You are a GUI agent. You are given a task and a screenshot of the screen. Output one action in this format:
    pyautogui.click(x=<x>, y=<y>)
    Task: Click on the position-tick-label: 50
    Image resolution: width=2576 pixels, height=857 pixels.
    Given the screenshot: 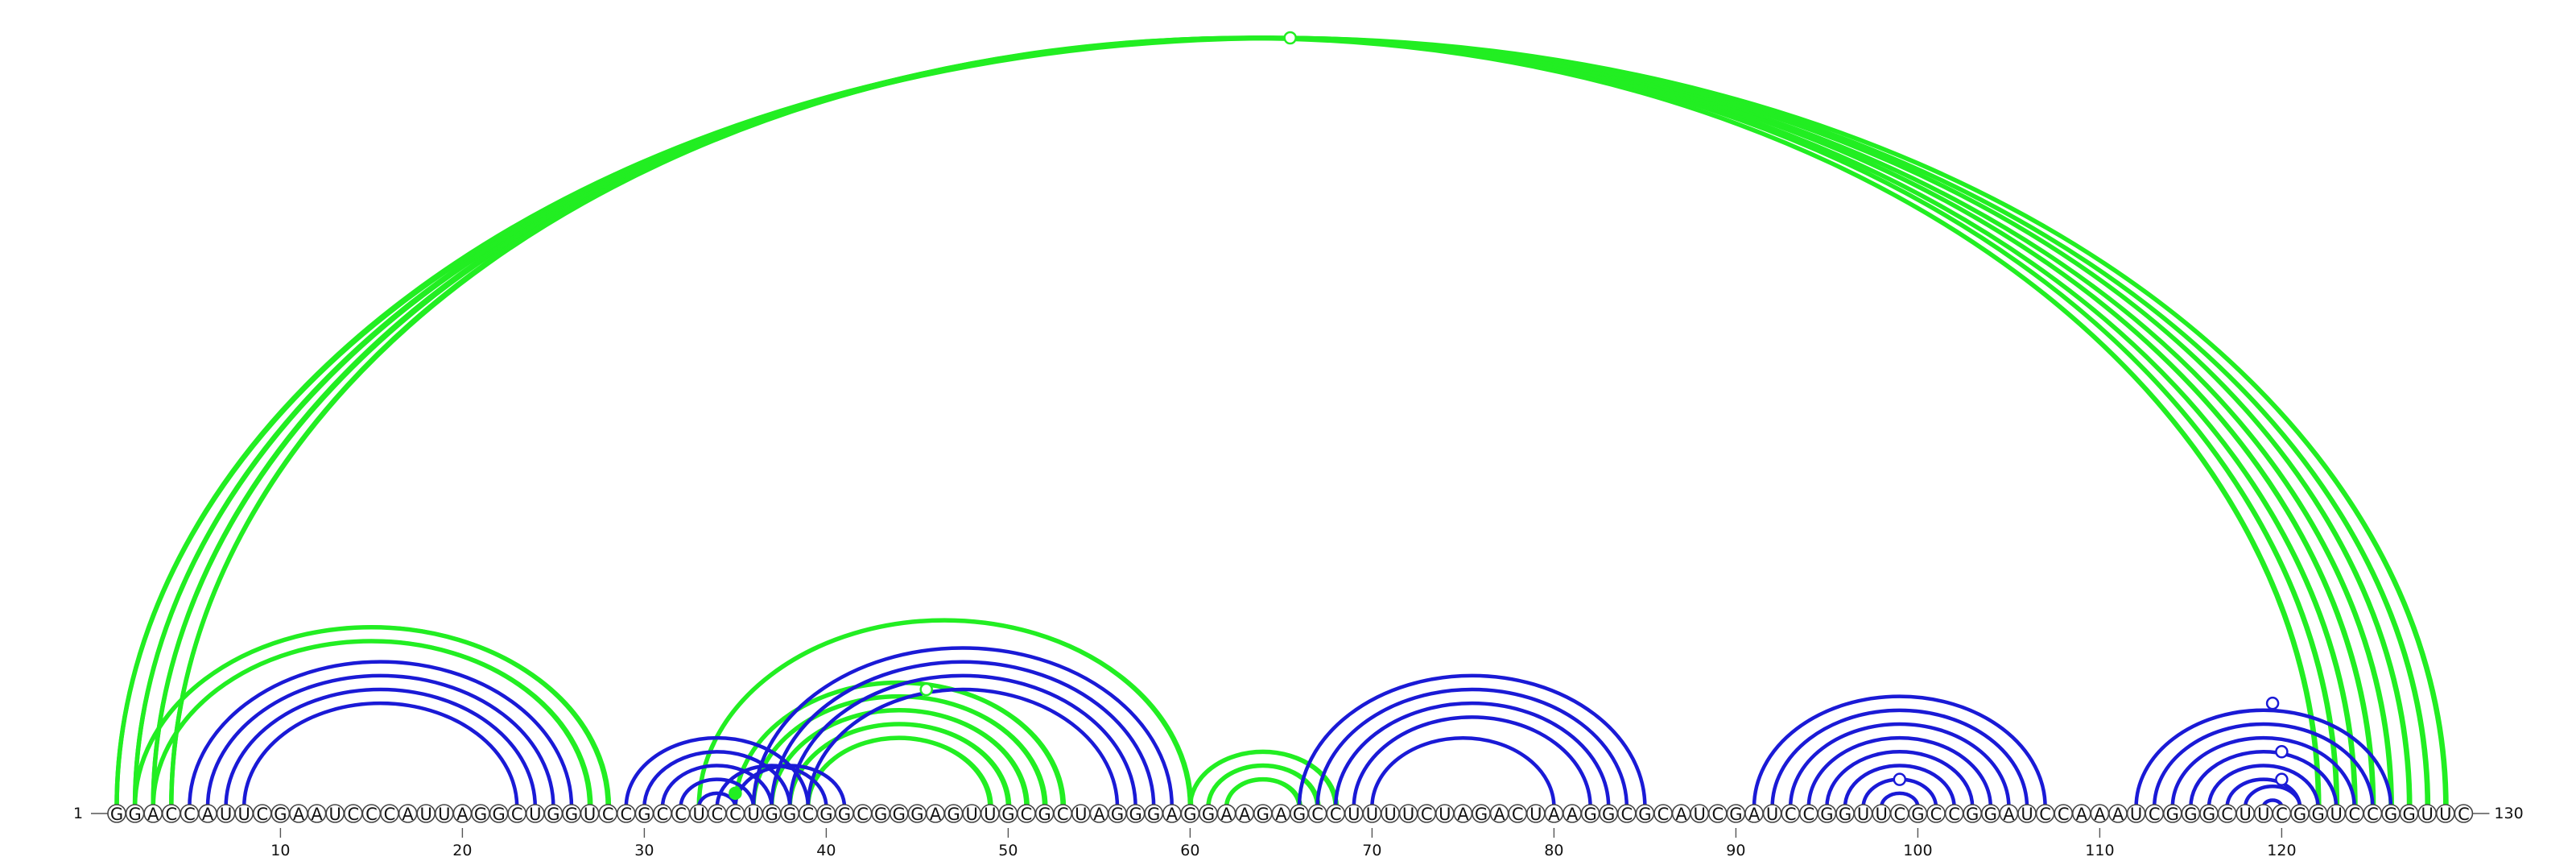 What is the action you would take?
    pyautogui.click(x=1008, y=849)
    